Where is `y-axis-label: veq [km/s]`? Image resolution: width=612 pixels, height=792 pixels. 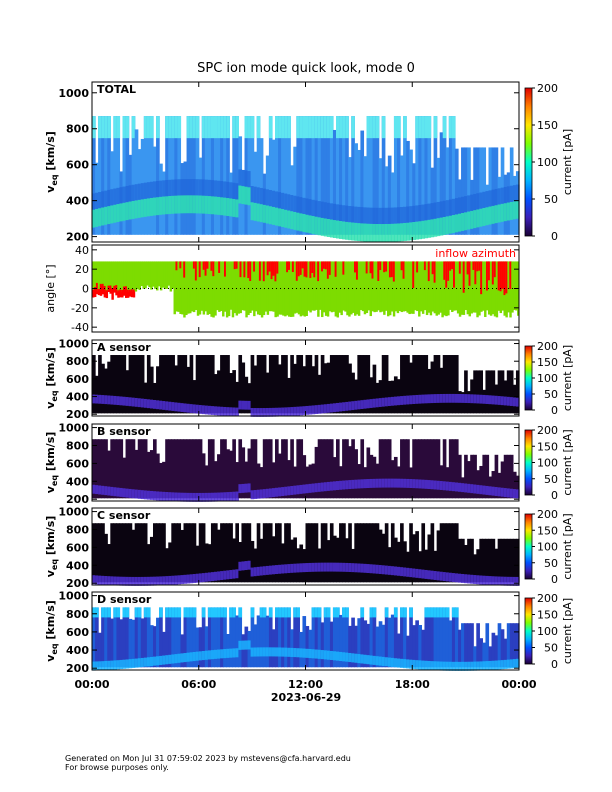
y-axis-label: veq [km/s] is located at coordinates (51, 631).